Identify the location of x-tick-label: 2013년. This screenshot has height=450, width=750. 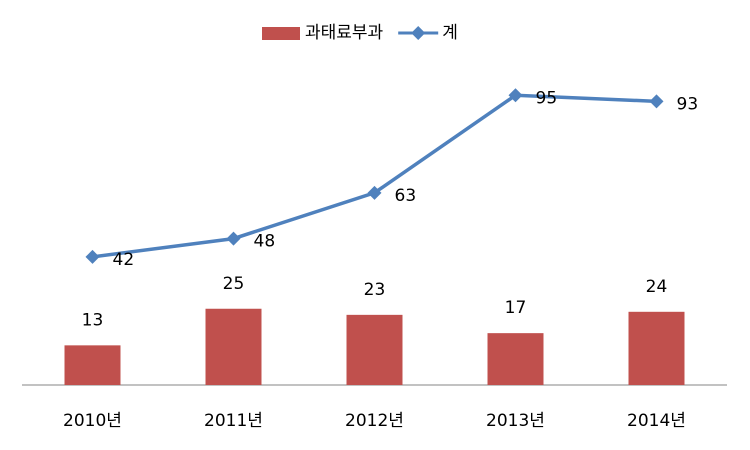
(515, 421).